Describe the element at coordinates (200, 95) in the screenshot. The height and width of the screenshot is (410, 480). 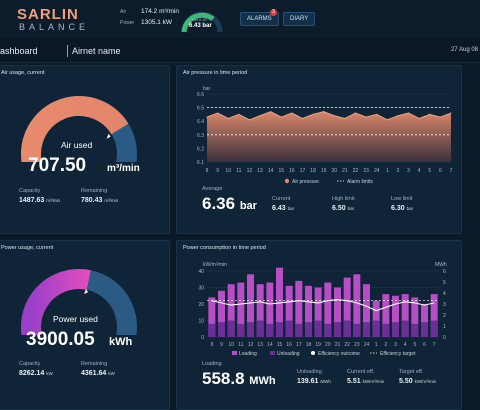
I see `pressure-y-tick: 6.6` at that location.